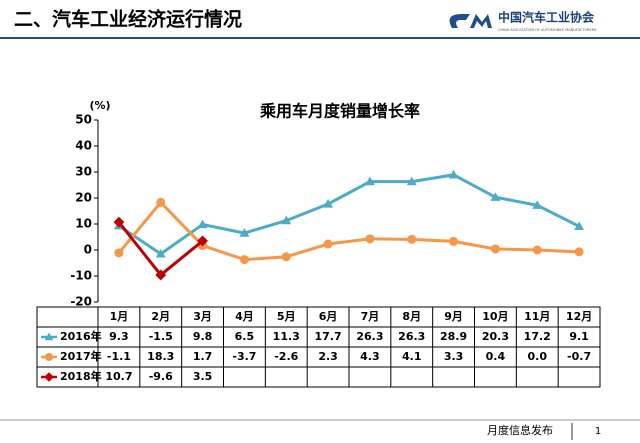 This screenshot has width=640, height=443. Describe the element at coordinates (203, 356) in the screenshot. I see `table-cell: 1.7` at that location.